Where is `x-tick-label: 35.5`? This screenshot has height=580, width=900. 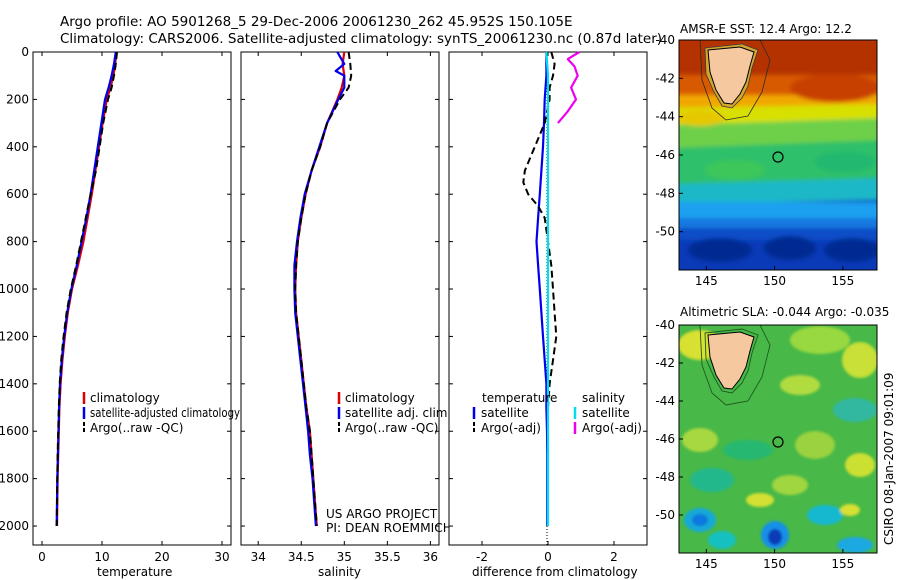 x-tick-label: 35.5 is located at coordinates (387, 557).